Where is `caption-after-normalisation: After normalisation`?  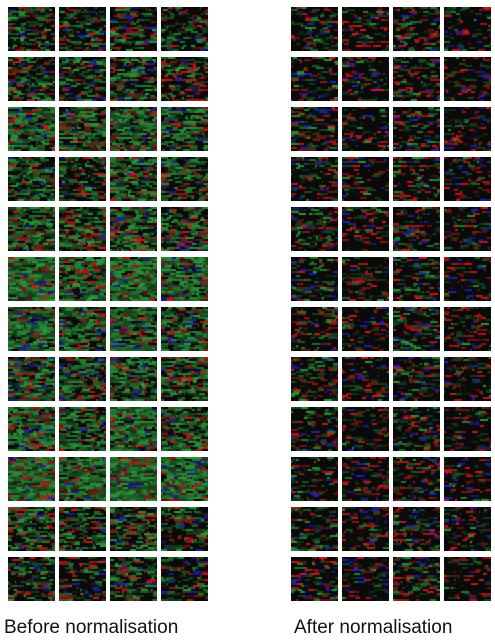
caption-after-normalisation: After normalisation is located at coordinates (373, 627).